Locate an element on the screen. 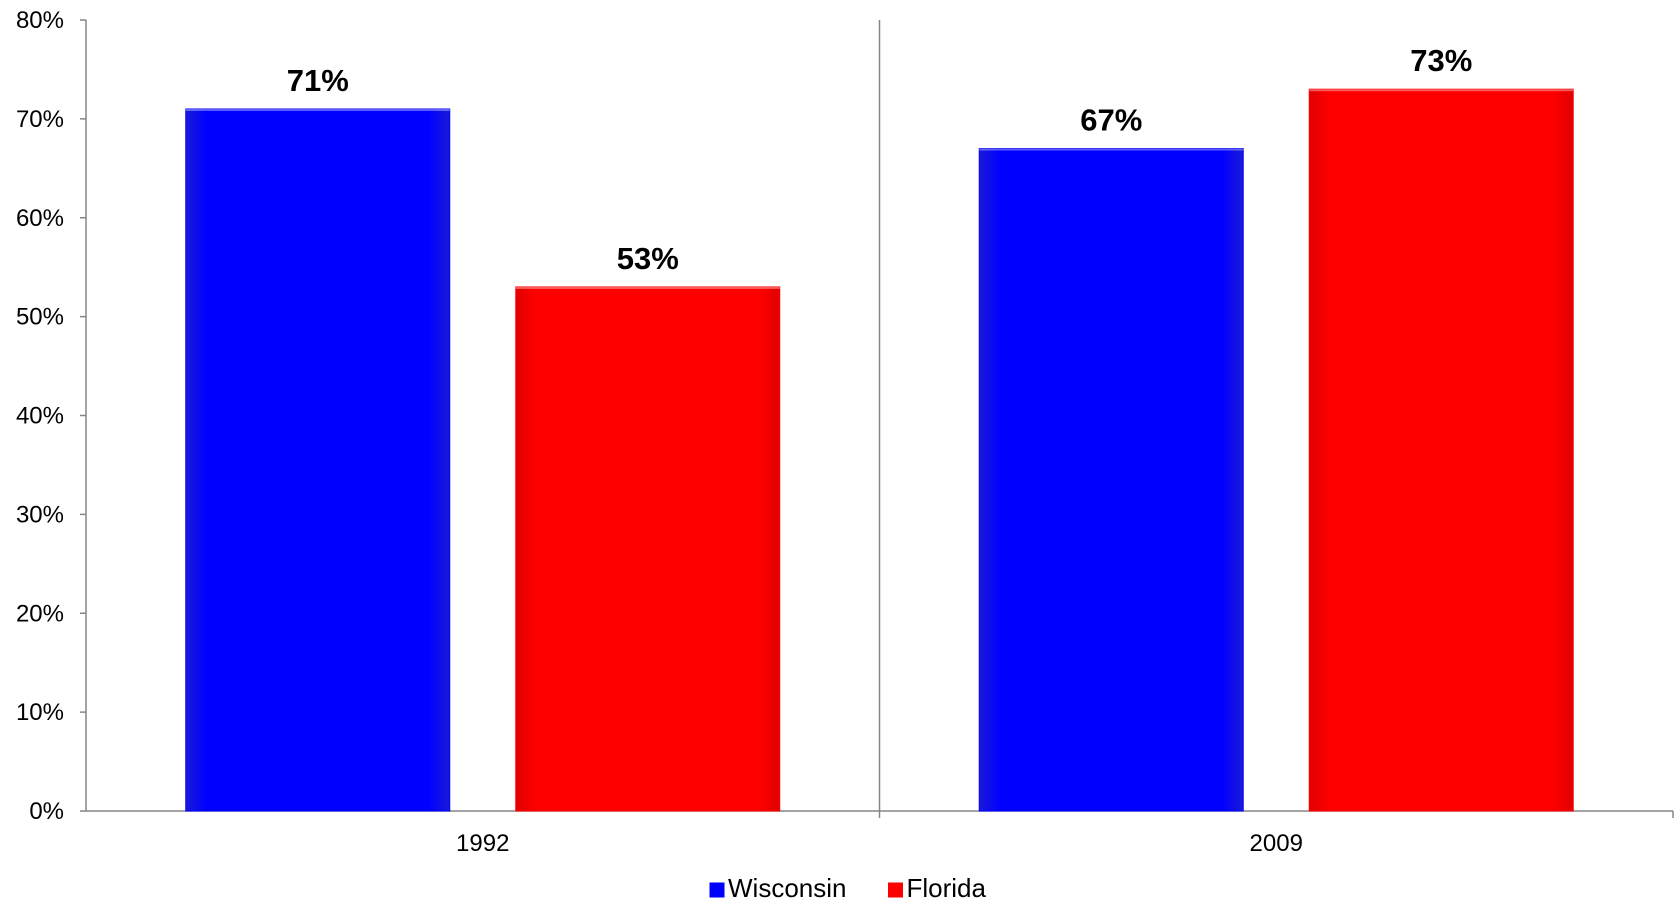 The height and width of the screenshot is (908, 1680). data-label: 73% is located at coordinates (1441, 60).